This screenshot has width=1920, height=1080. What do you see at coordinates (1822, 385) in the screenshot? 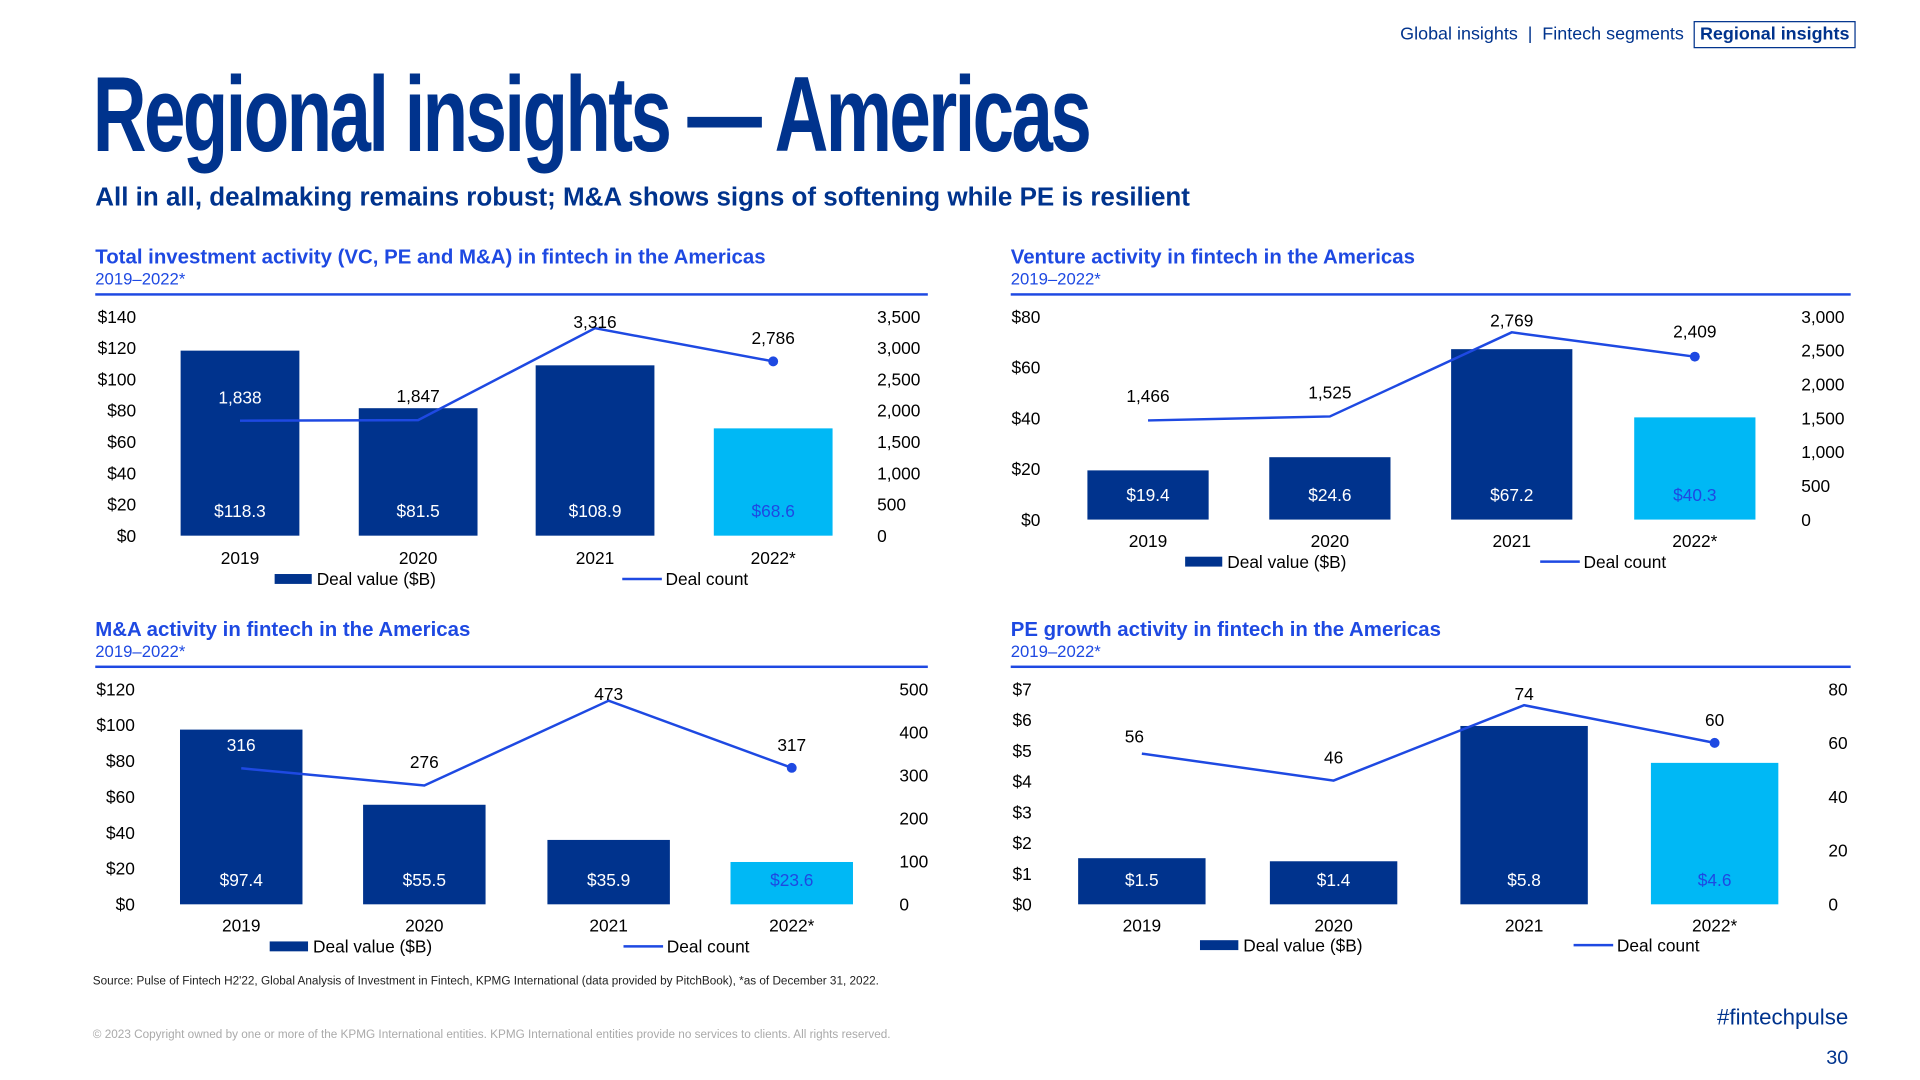
I see `y2-axis-tick-label: 2,000` at bounding box center [1822, 385].